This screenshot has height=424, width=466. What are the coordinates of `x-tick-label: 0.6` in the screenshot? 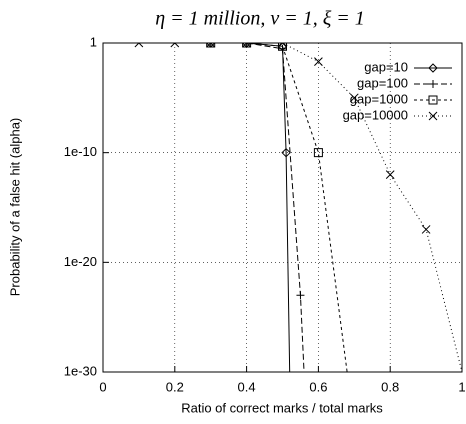 It's located at (318, 386).